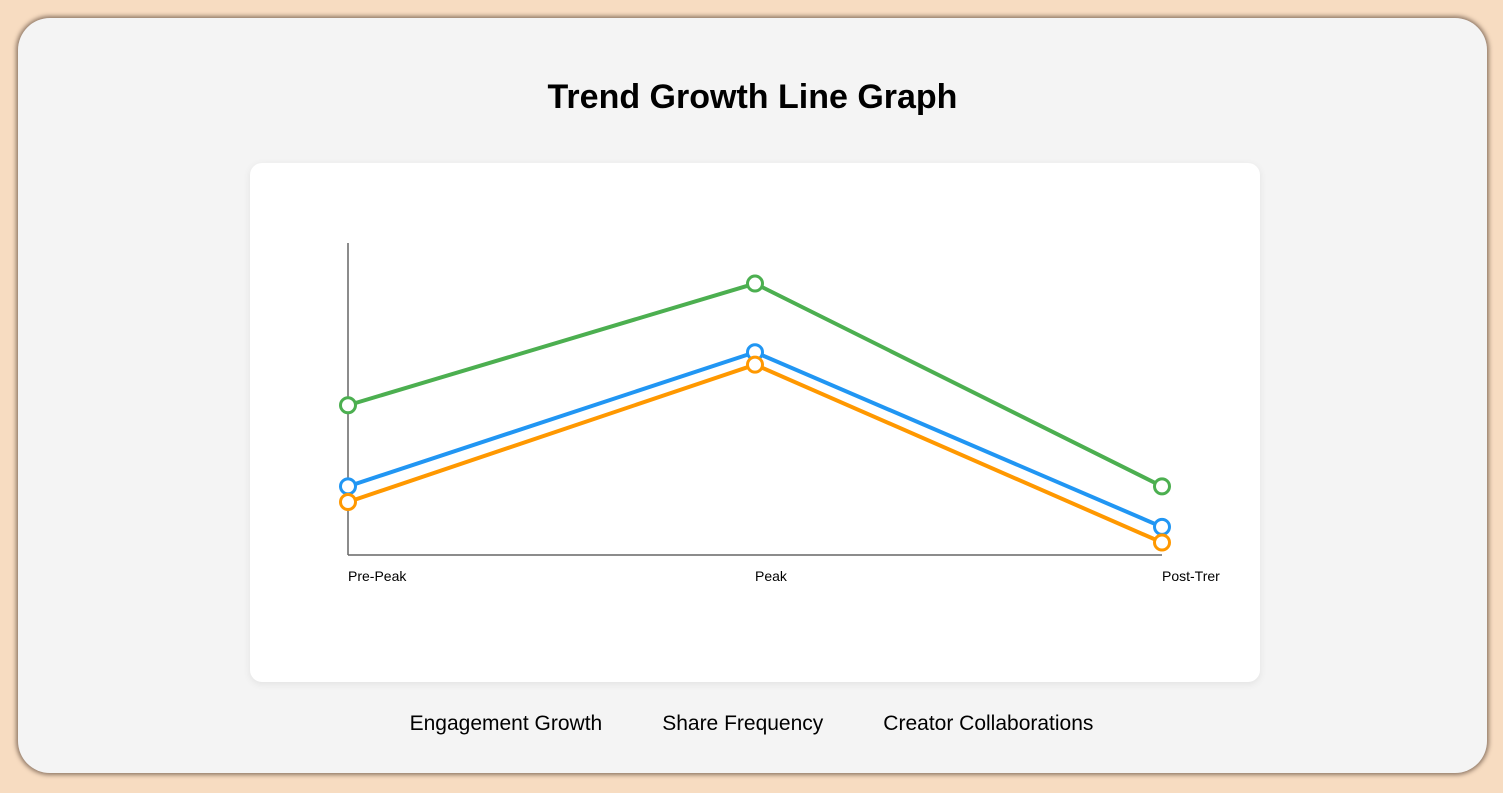  Describe the element at coordinates (752, 97) in the screenshot. I see `page-title: Trend Growth Line Graph` at that location.